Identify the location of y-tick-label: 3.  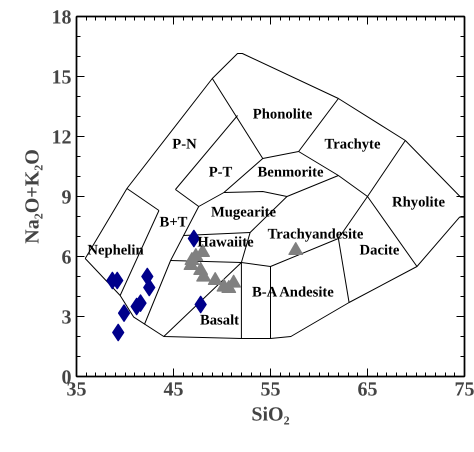
(67, 317).